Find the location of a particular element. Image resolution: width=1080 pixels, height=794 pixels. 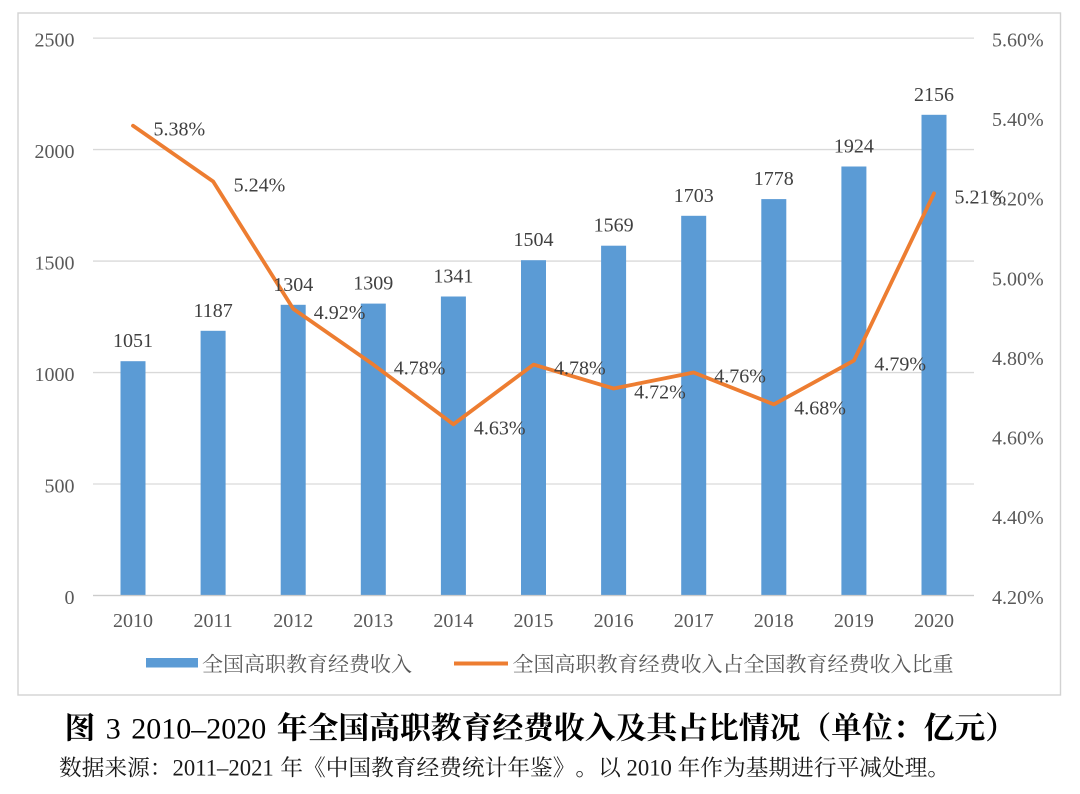

svg-text: 5.60% is located at coordinates (1018, 40).